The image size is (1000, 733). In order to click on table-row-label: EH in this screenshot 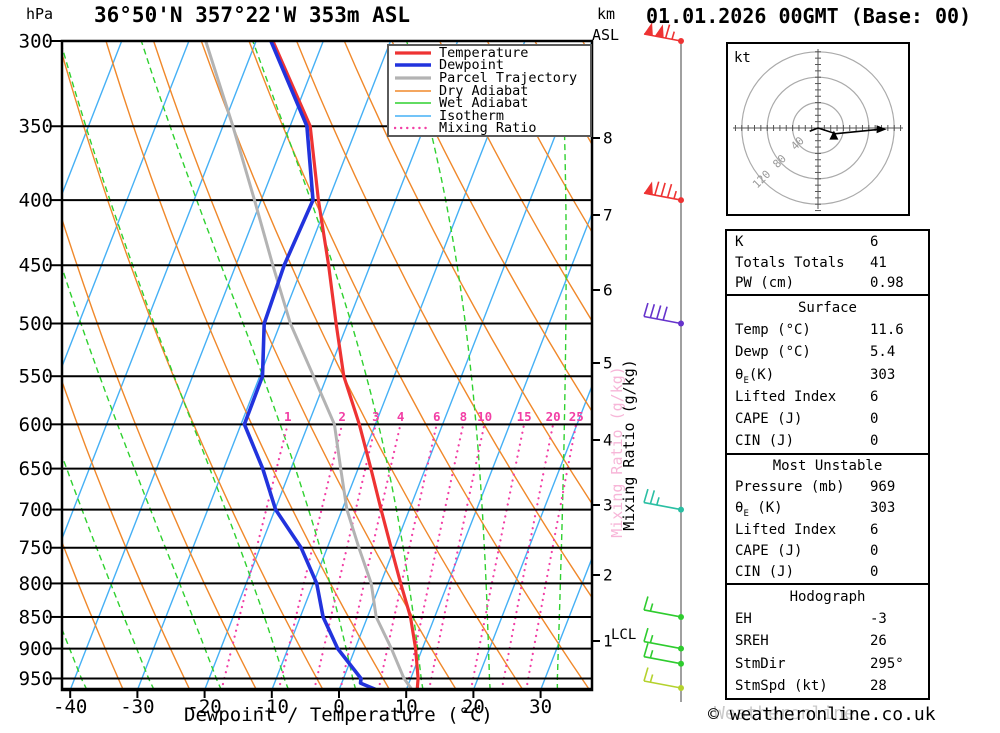, I will do `click(743, 619)`.